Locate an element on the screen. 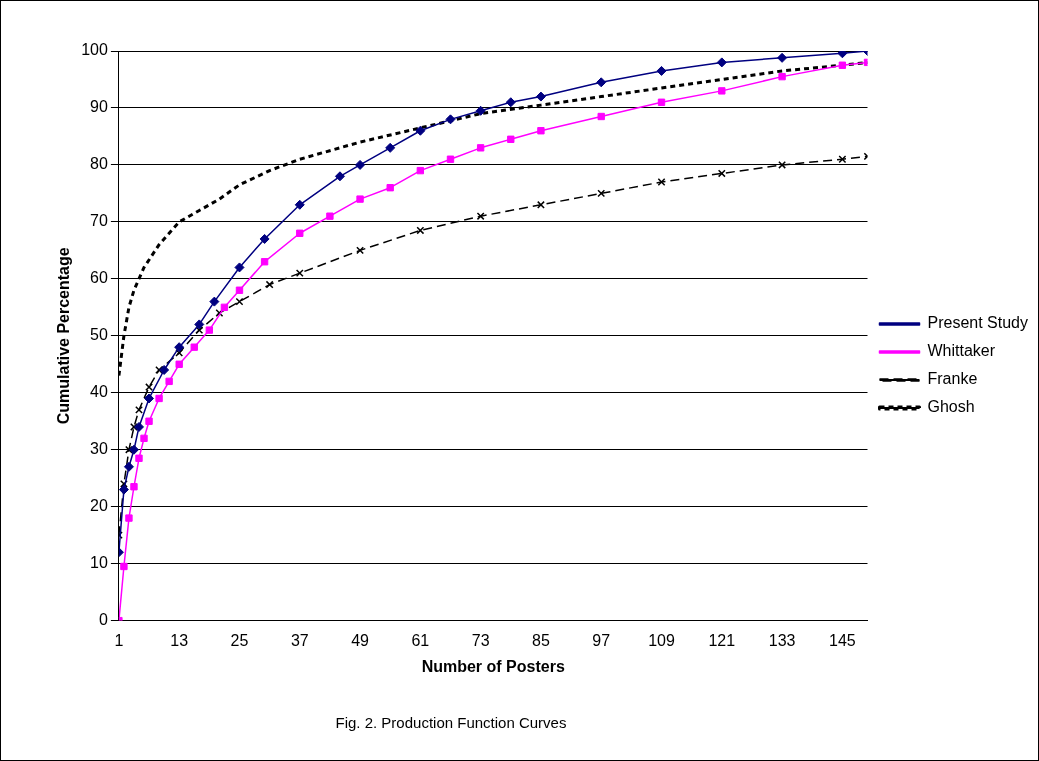 The height and width of the screenshot is (761, 1039). x-tick-label: 85 is located at coordinates (541, 640).